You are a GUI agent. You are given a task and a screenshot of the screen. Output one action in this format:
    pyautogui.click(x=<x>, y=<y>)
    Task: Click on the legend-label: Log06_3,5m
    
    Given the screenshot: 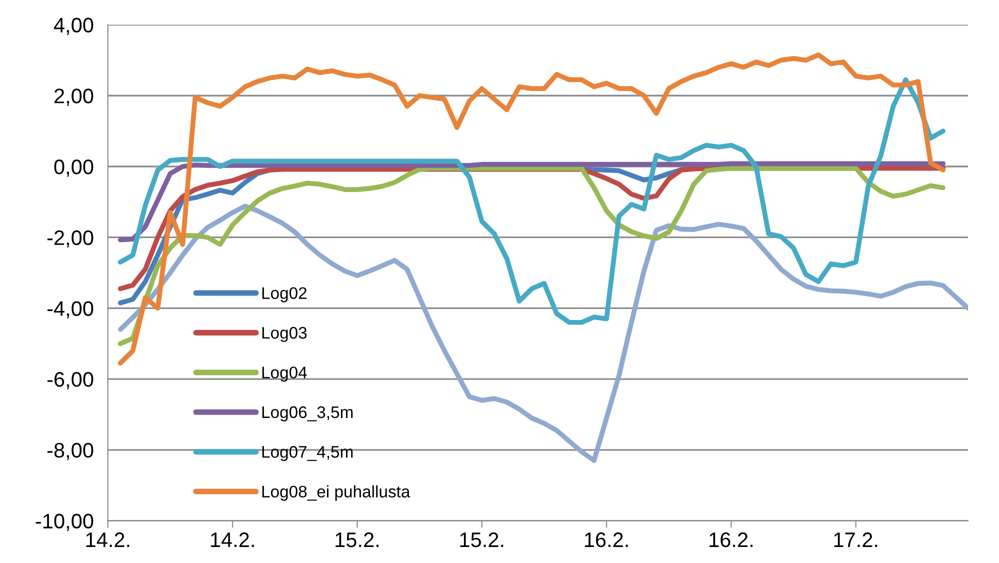 What is the action you would take?
    pyautogui.click(x=307, y=414)
    